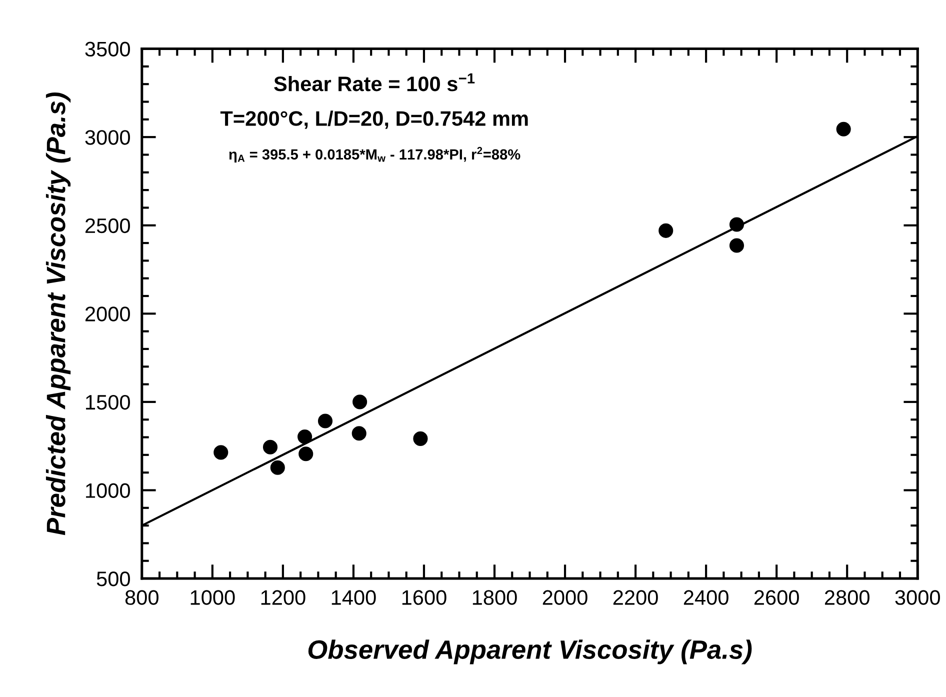  I want to click on x-tick-label: 2400, so click(706, 597).